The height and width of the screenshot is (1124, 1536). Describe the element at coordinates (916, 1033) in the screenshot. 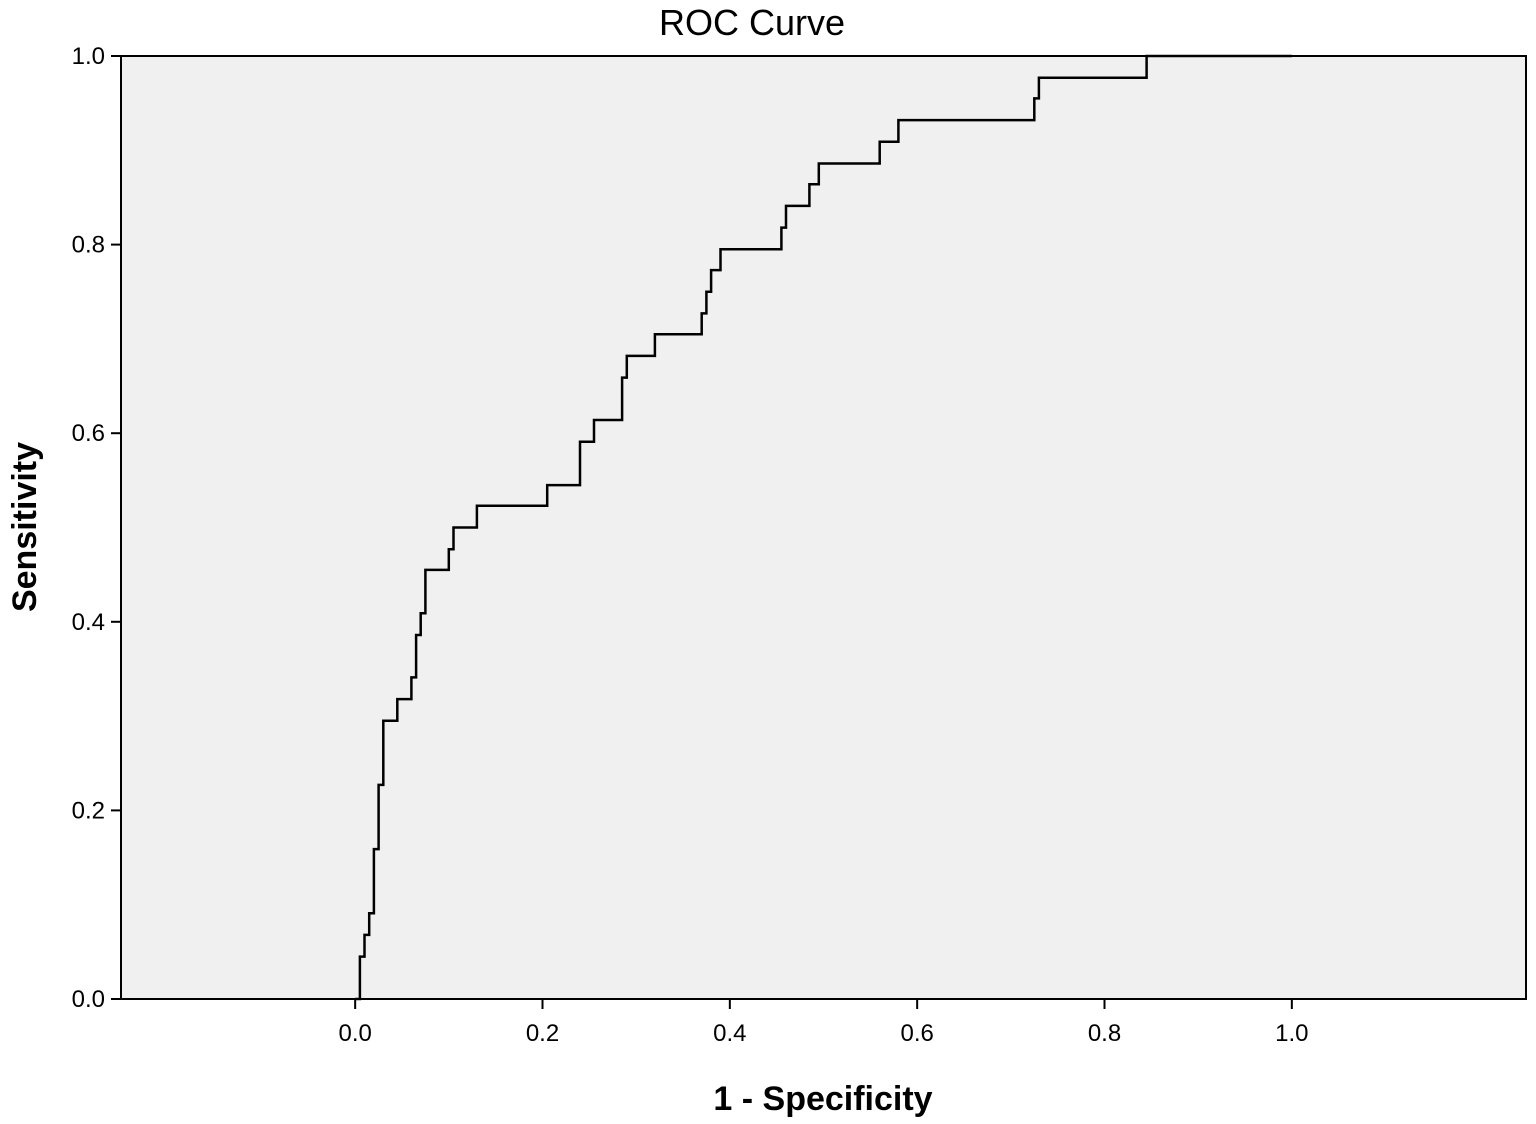

I see `x-tick-label: 0.6` at that location.